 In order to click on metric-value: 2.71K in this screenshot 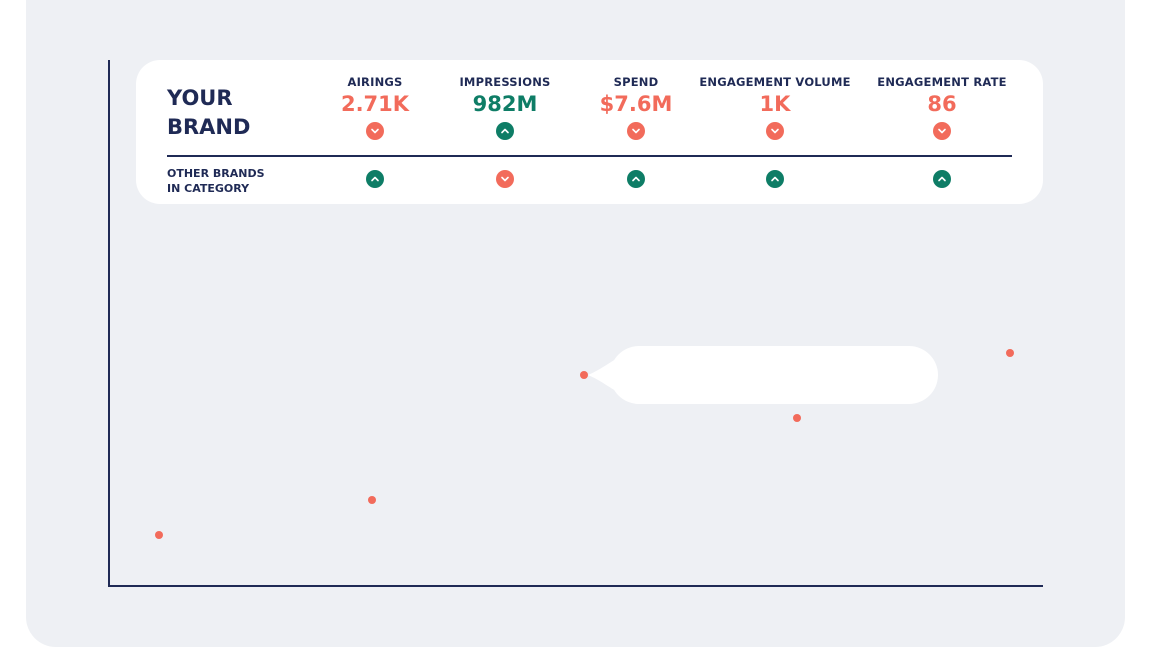, I will do `click(375, 104)`.